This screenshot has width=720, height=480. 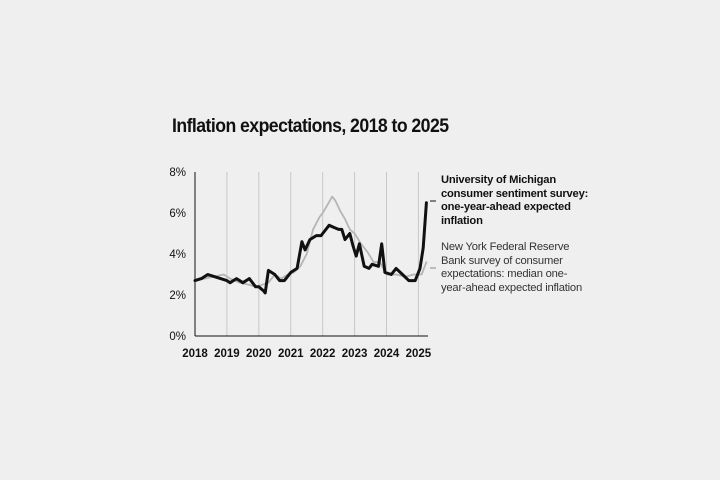 I want to click on series-michigan-line, so click(x=310, y=248).